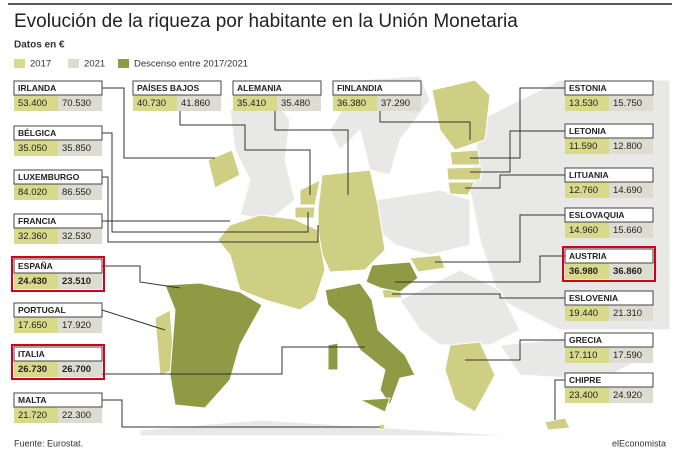 The width and height of the screenshot is (680, 453). What do you see at coordinates (32, 415) in the screenshot?
I see `value-2017: 21.720` at bounding box center [32, 415].